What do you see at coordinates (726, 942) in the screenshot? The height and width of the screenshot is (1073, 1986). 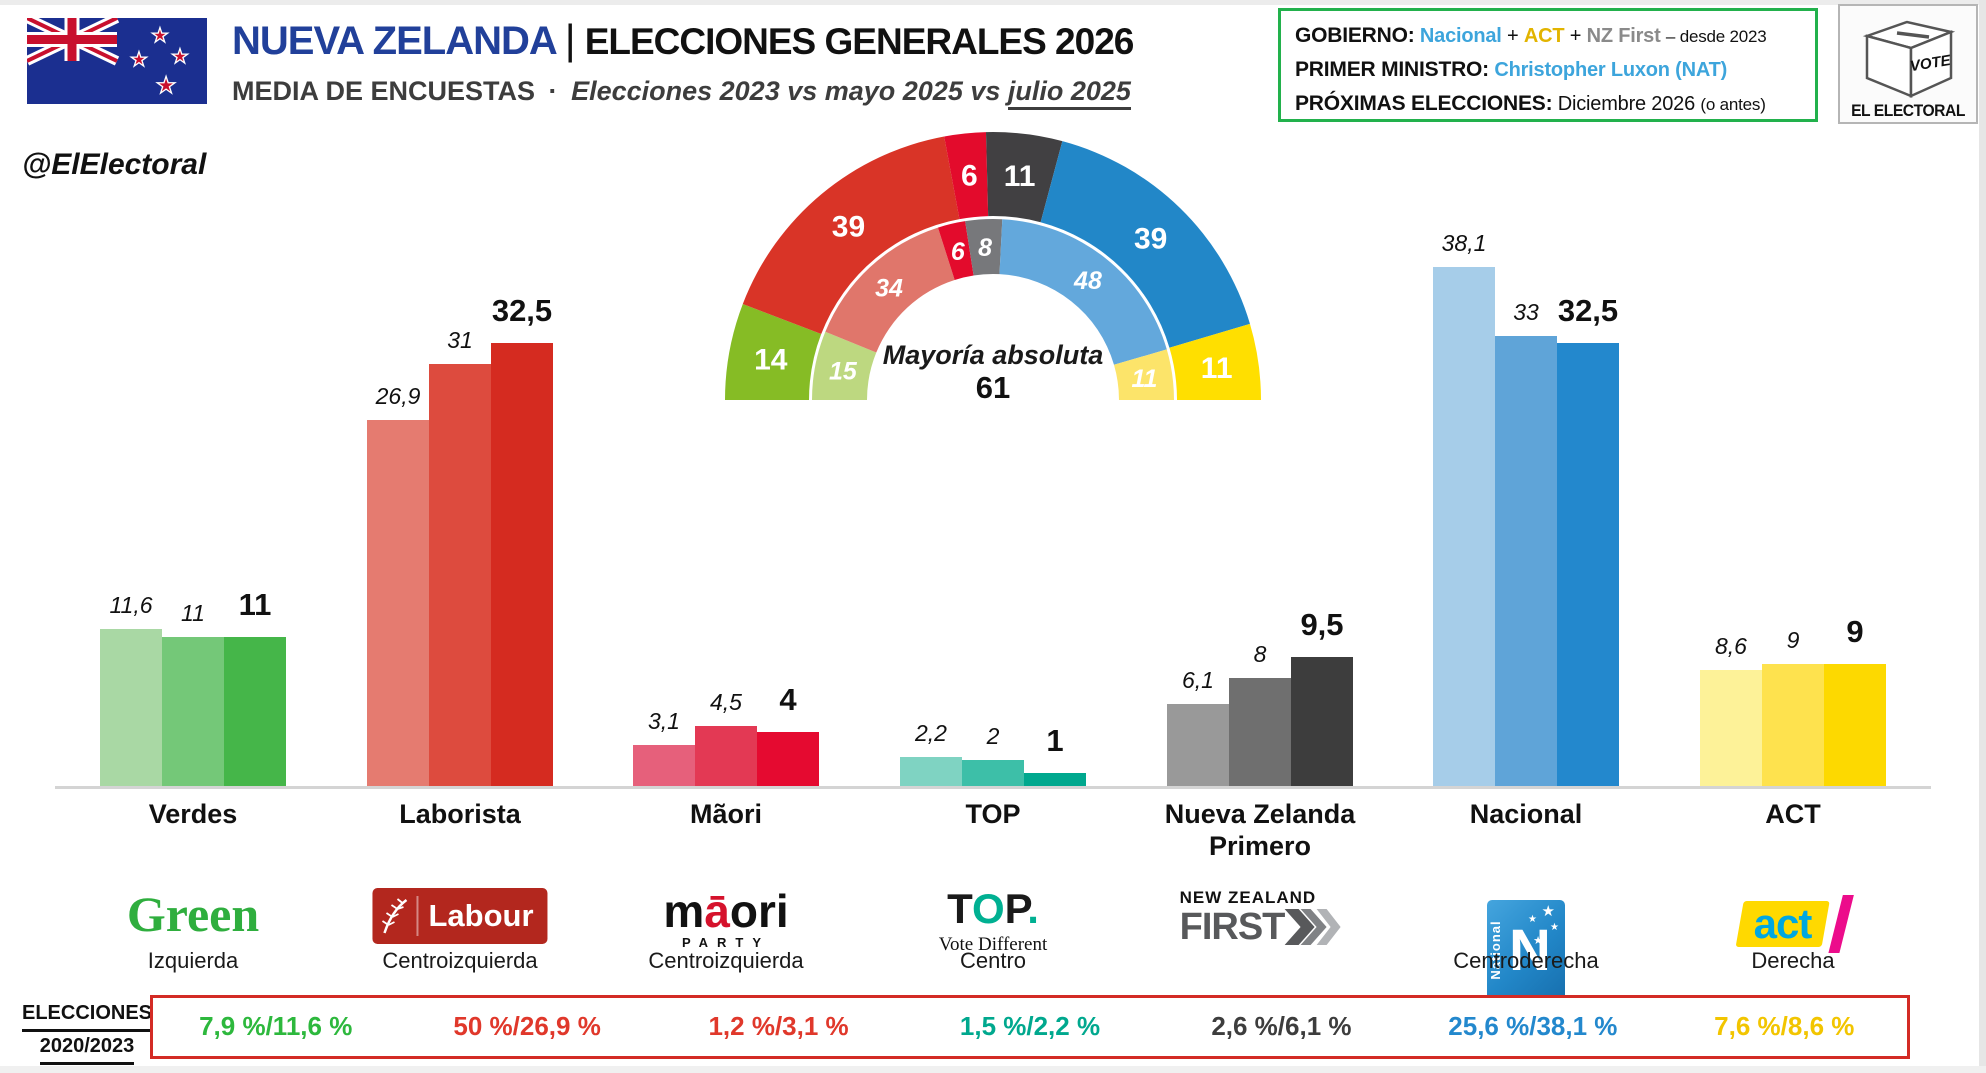 I see `maori-party-word: PARTY` at bounding box center [726, 942].